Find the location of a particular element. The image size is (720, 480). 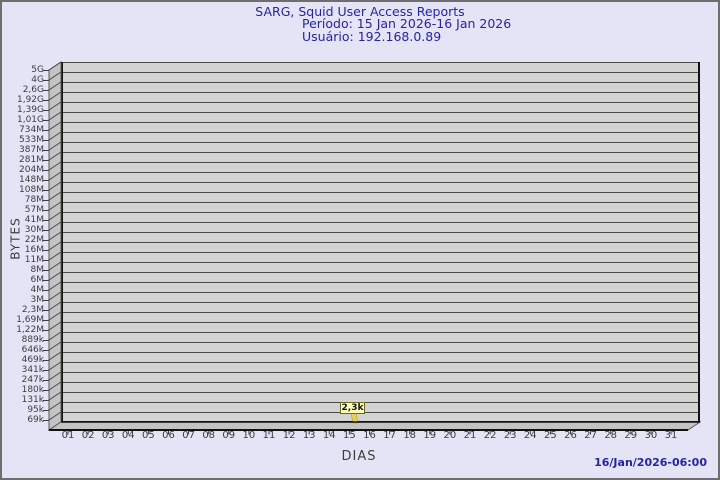

x-tick-label: 03 is located at coordinates (108, 435).